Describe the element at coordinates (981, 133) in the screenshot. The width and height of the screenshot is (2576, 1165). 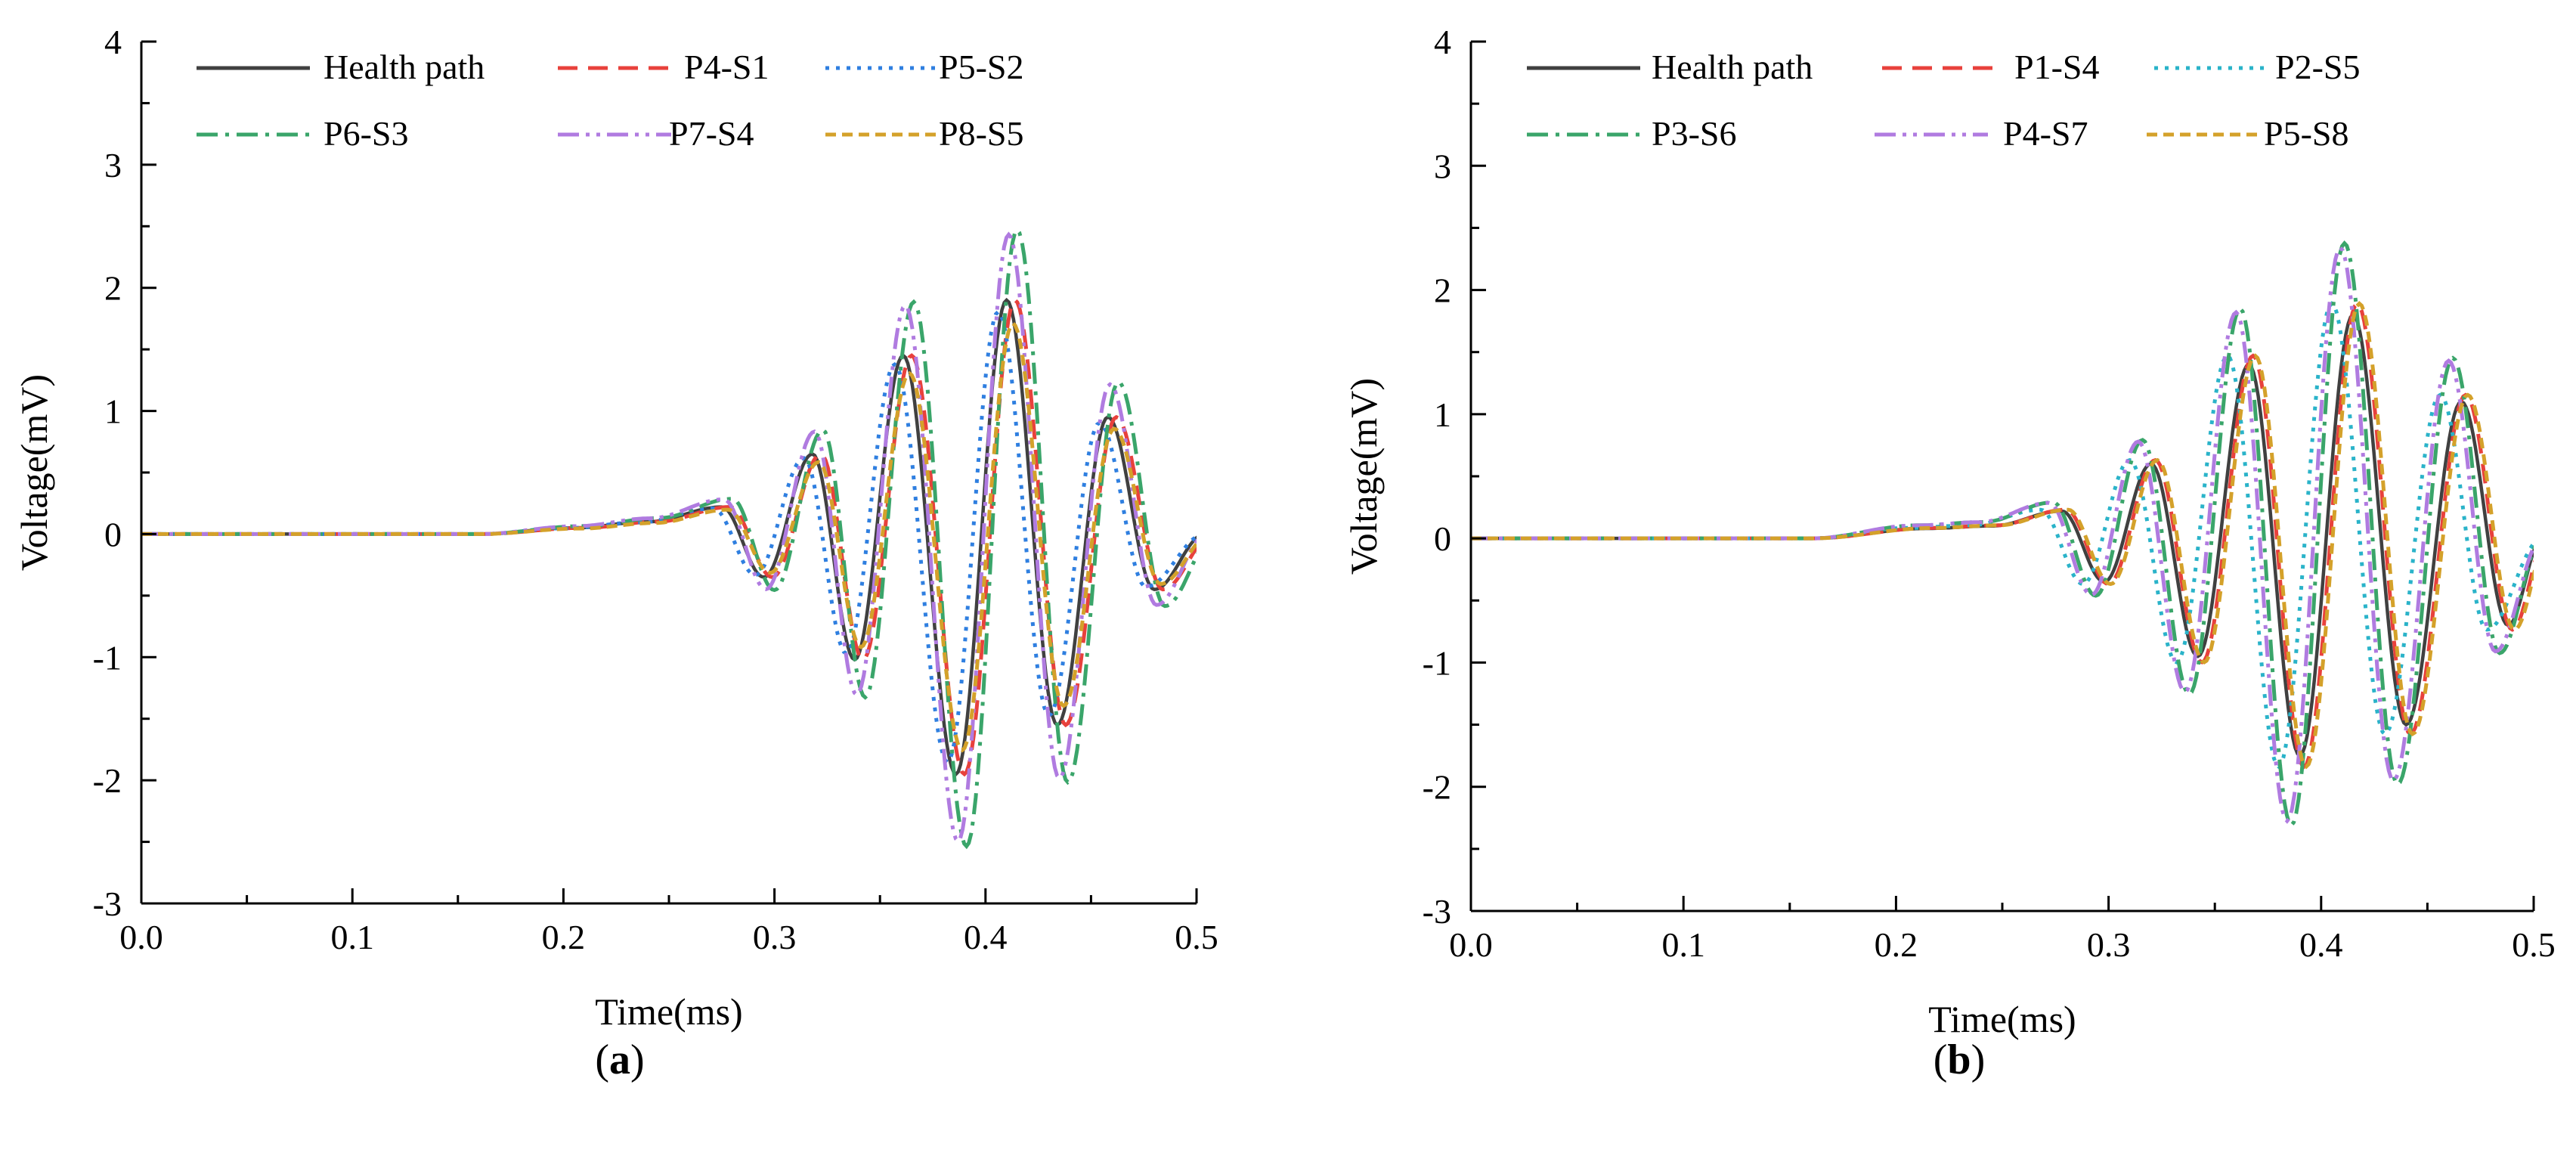
I see `legend-label: P8-S5` at that location.